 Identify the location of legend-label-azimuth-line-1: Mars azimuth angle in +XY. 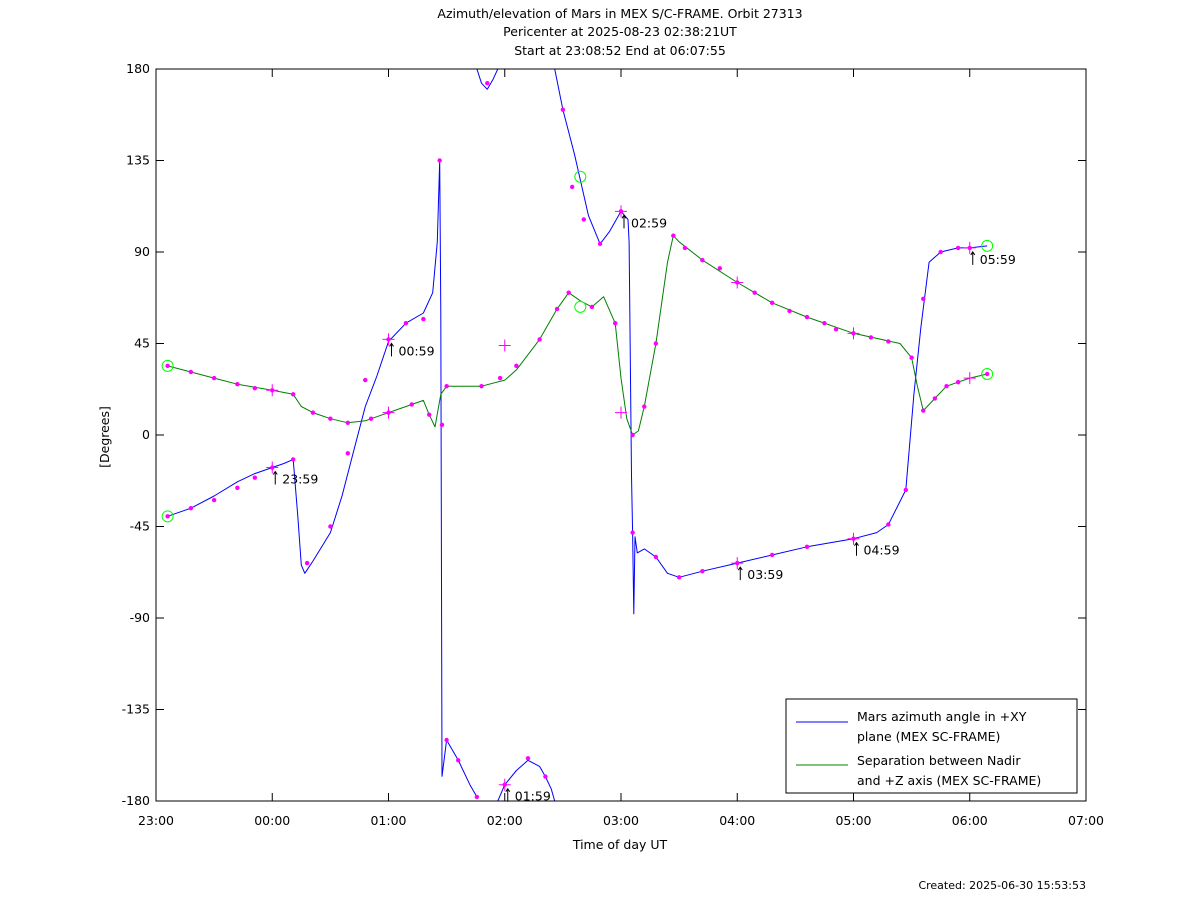
(942, 716).